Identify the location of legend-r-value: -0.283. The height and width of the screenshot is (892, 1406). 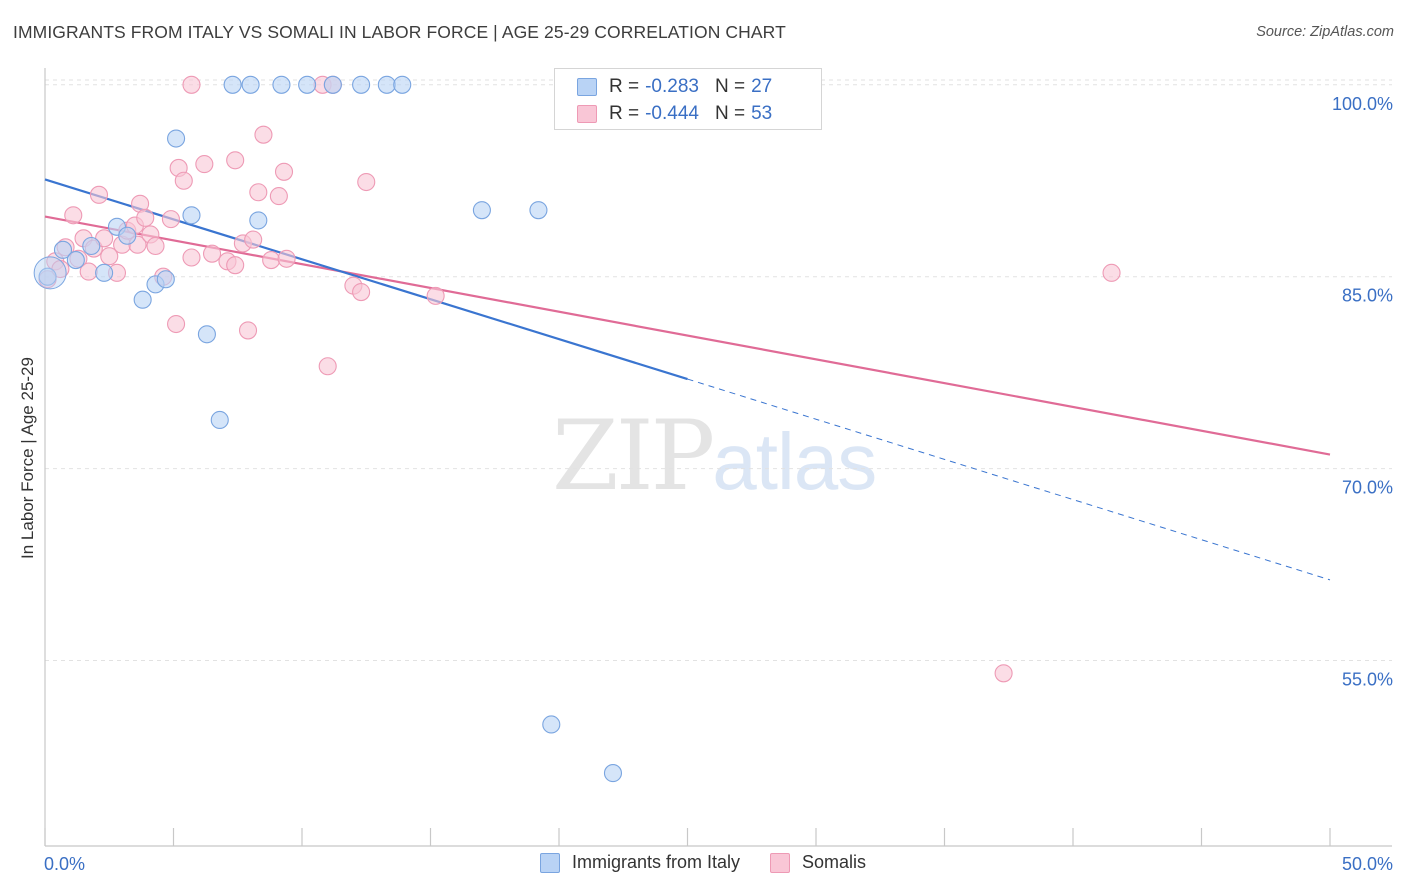
(672, 86).